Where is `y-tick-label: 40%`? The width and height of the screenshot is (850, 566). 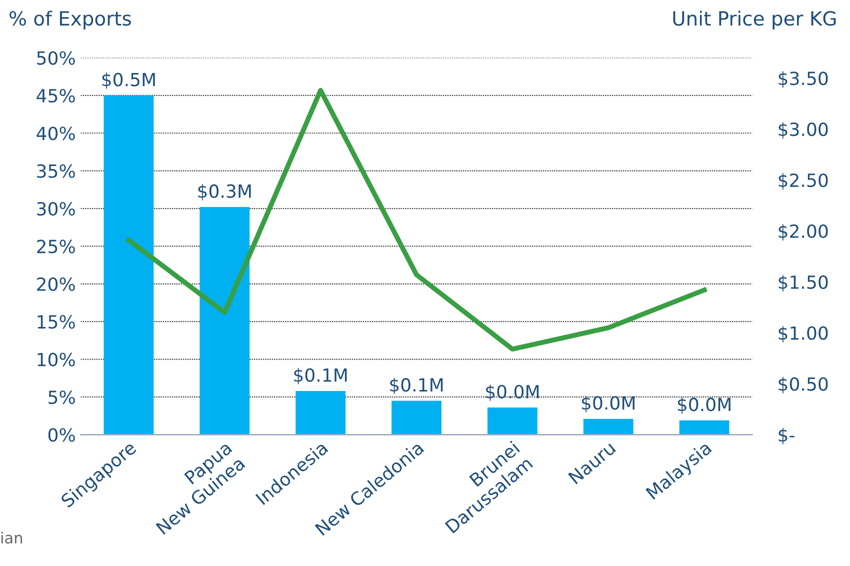 y-tick-label: 40% is located at coordinates (55, 133).